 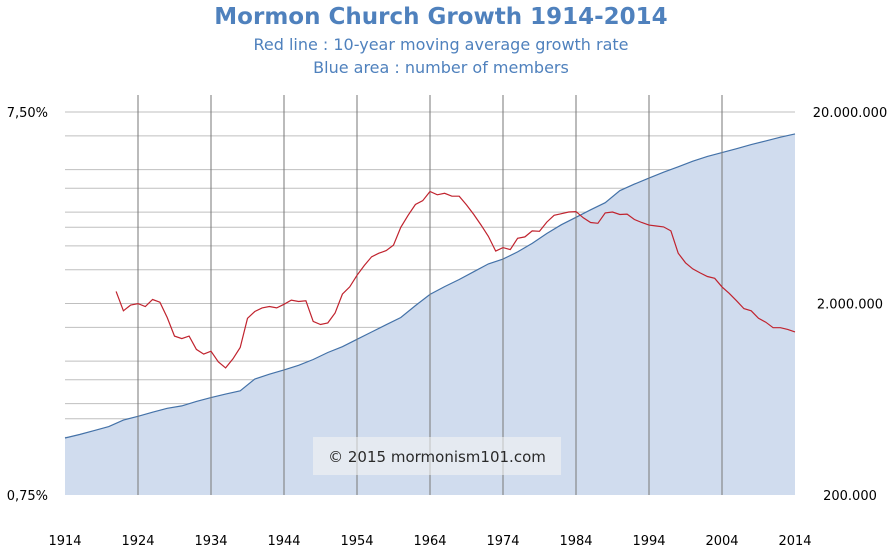 I want to click on x-tick-label: 1914, so click(x=64, y=541).